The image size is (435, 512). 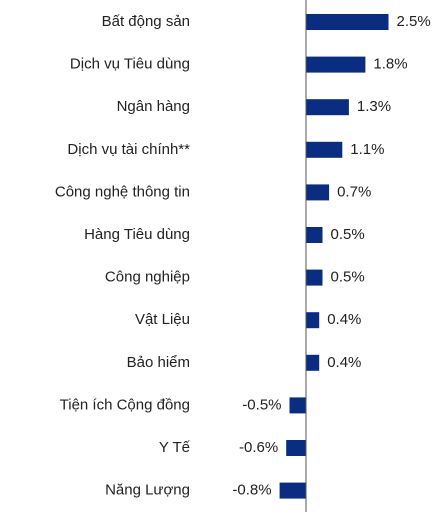 What do you see at coordinates (414, 21) in the screenshot?
I see `value-label: 2.5%` at bounding box center [414, 21].